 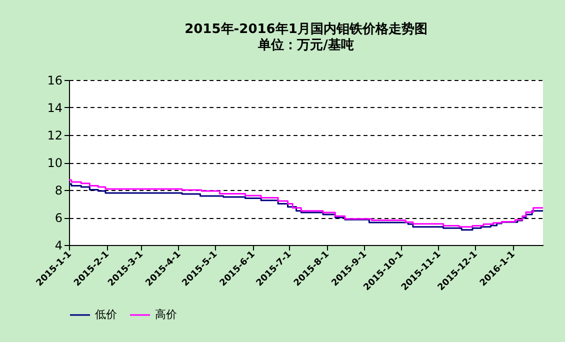 I want to click on y-tick-label: 8, so click(x=58, y=191).